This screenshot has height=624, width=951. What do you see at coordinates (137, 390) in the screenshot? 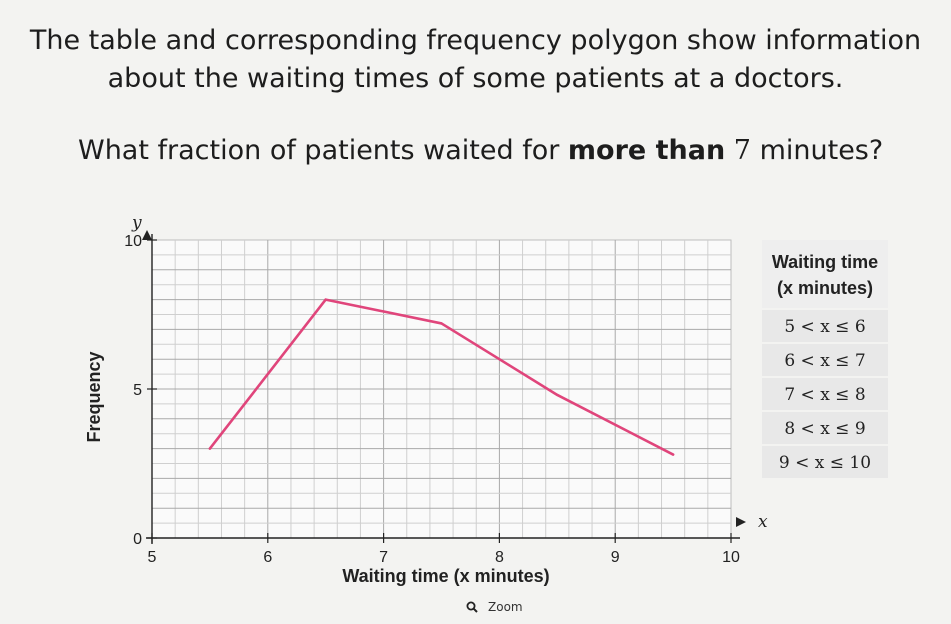
I see `y-tick-label: 5` at bounding box center [137, 390].